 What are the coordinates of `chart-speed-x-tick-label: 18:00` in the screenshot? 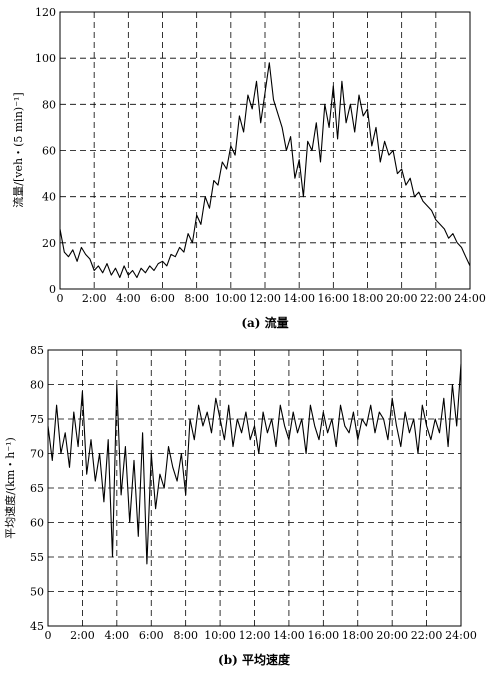 It's located at (358, 635).